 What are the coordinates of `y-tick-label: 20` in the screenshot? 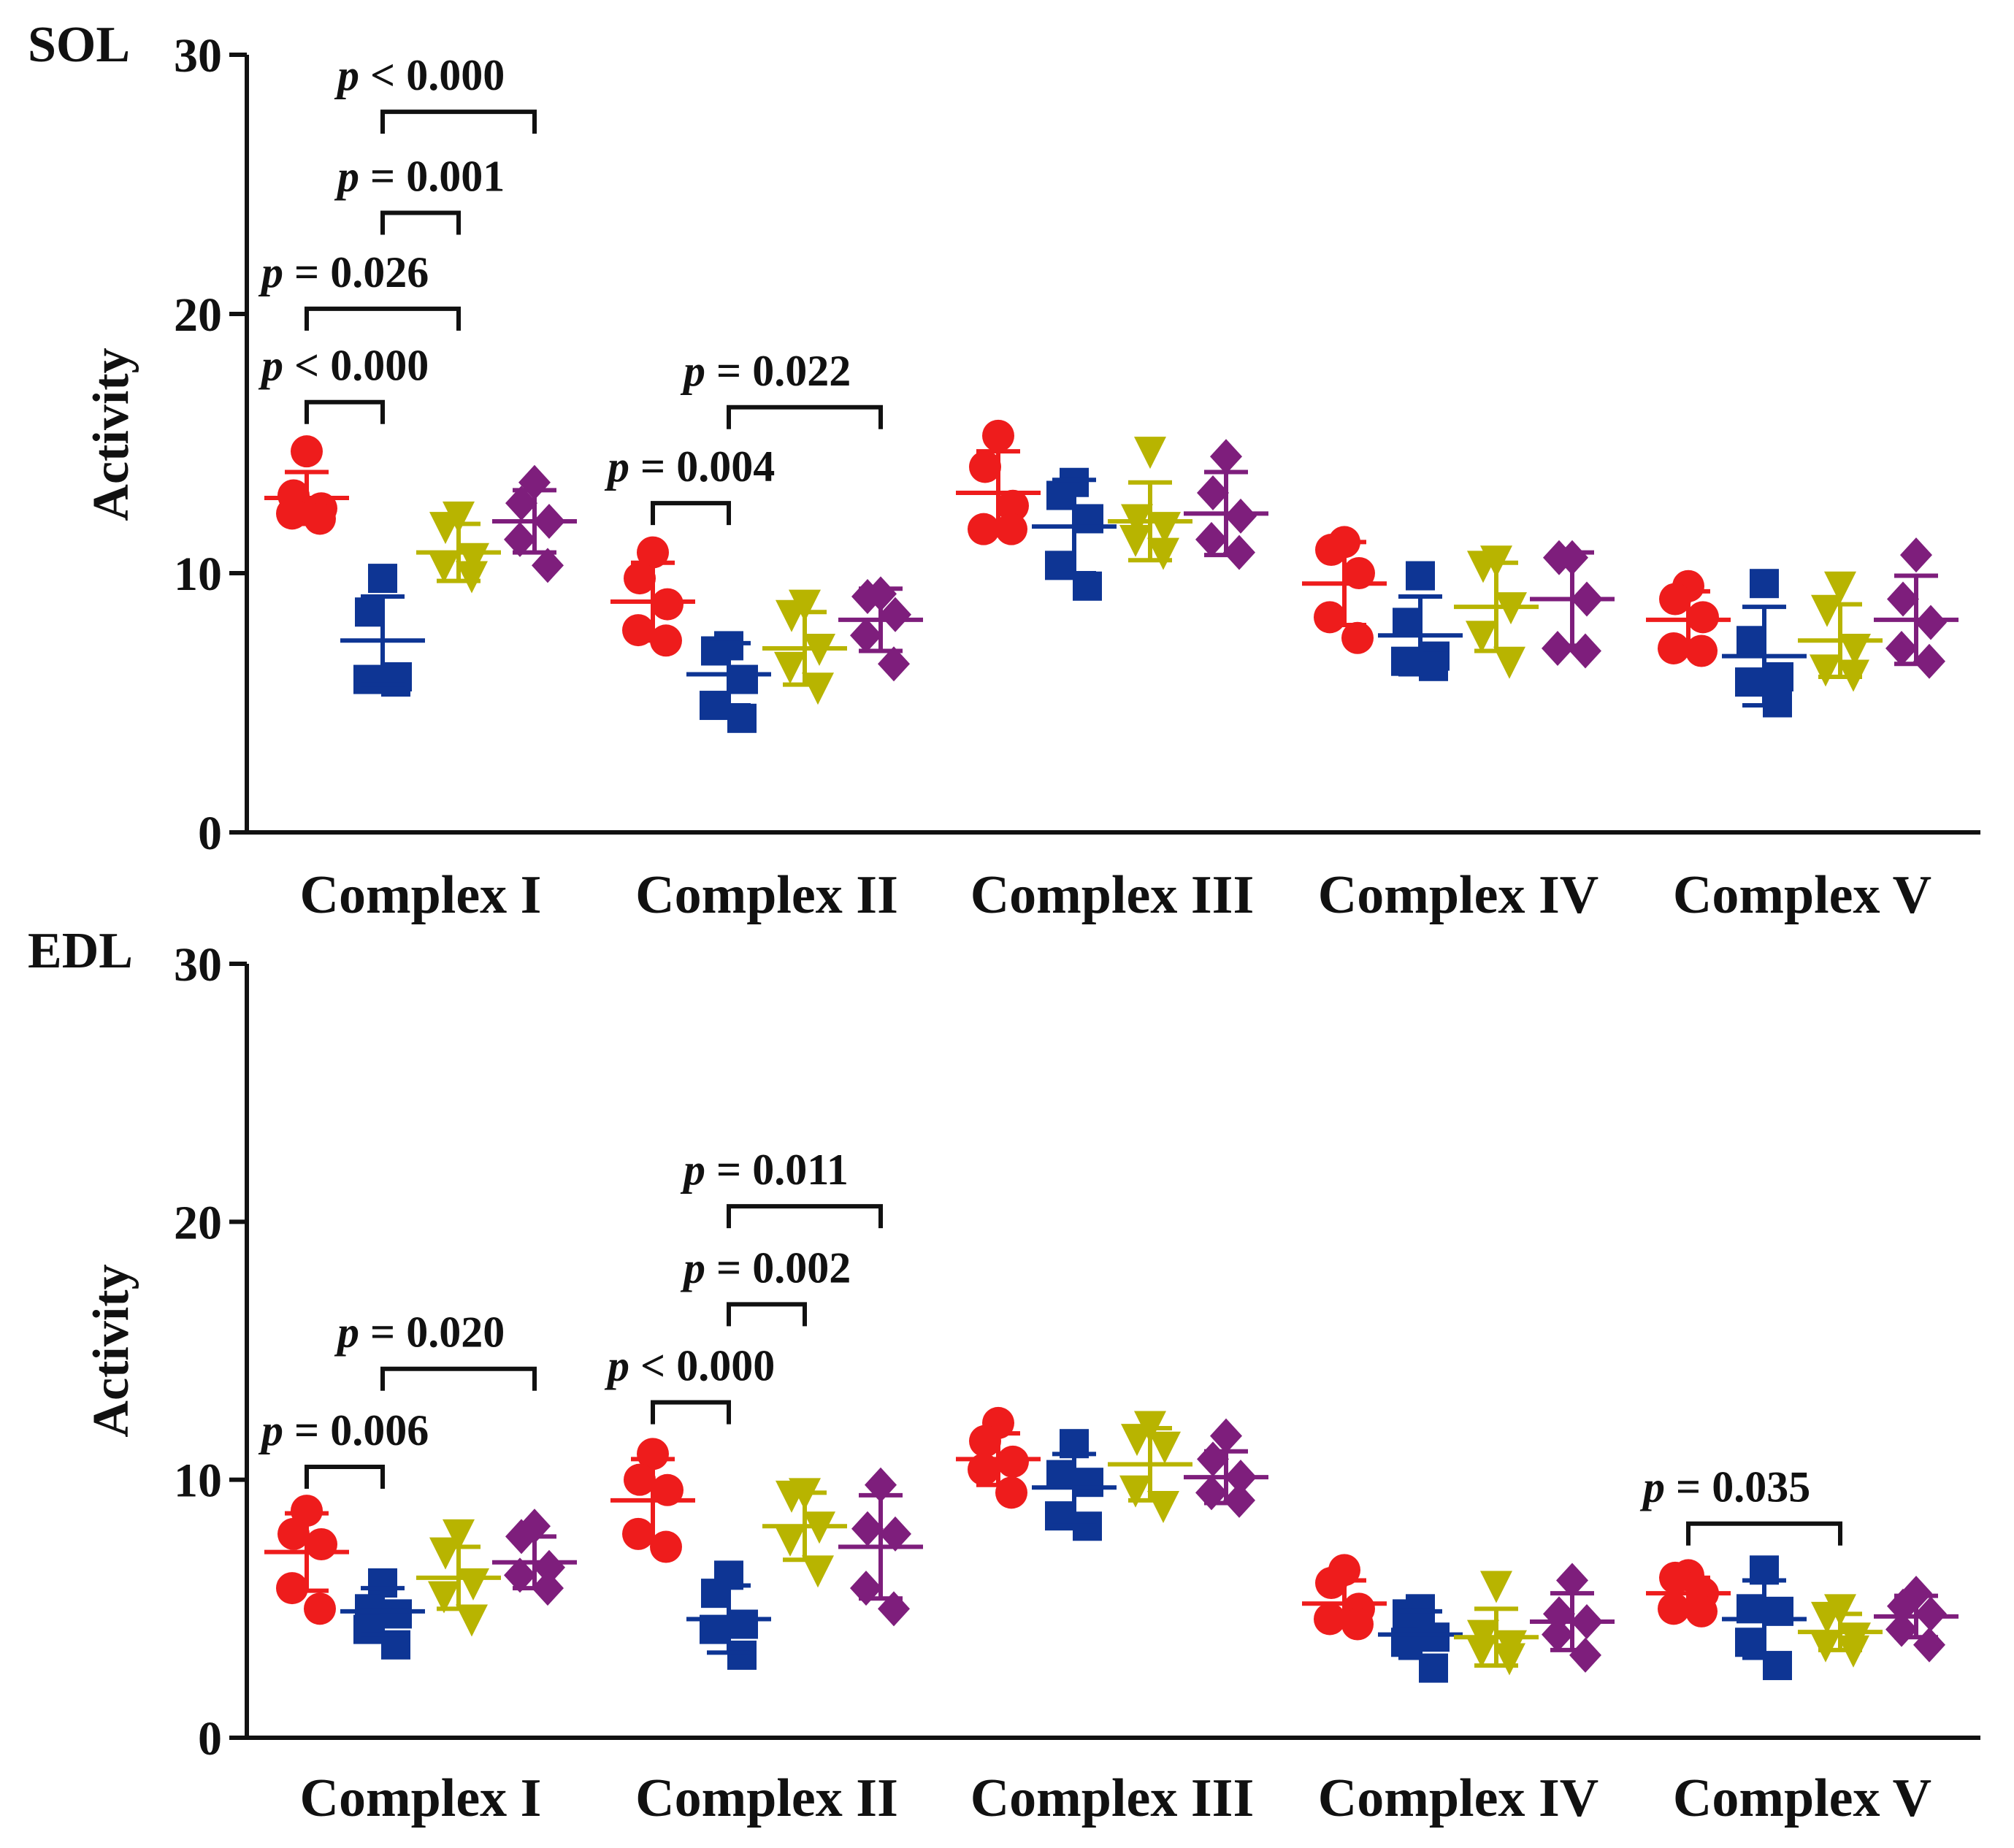 It's located at (198, 1222).